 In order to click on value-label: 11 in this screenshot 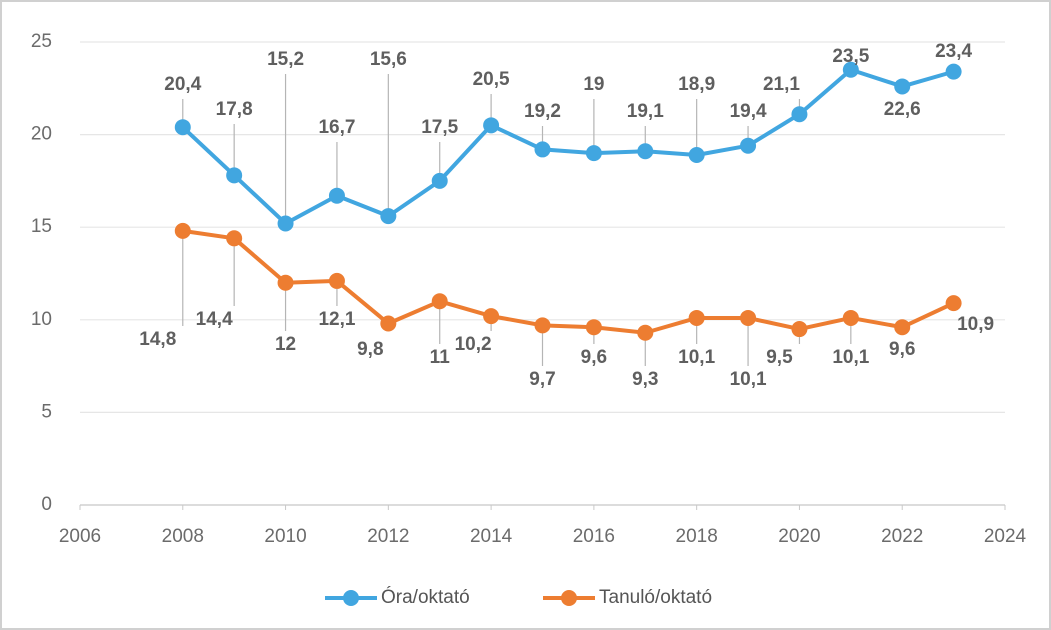, I will do `click(440, 357)`.